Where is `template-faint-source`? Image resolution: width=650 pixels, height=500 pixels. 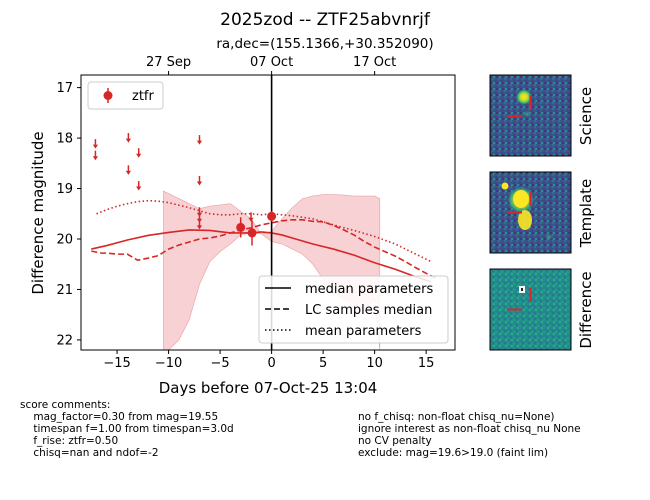 template-faint-source is located at coordinates (549, 237).